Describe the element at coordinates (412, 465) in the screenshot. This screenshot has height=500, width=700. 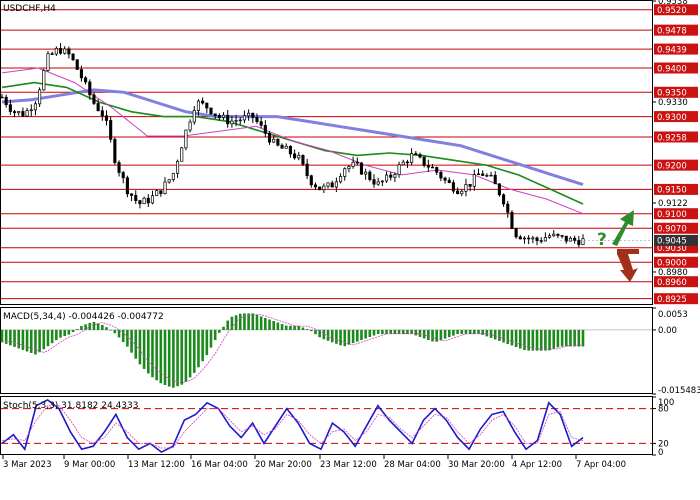
I see `time-tick-label: 28 Mar 04:00` at that location.